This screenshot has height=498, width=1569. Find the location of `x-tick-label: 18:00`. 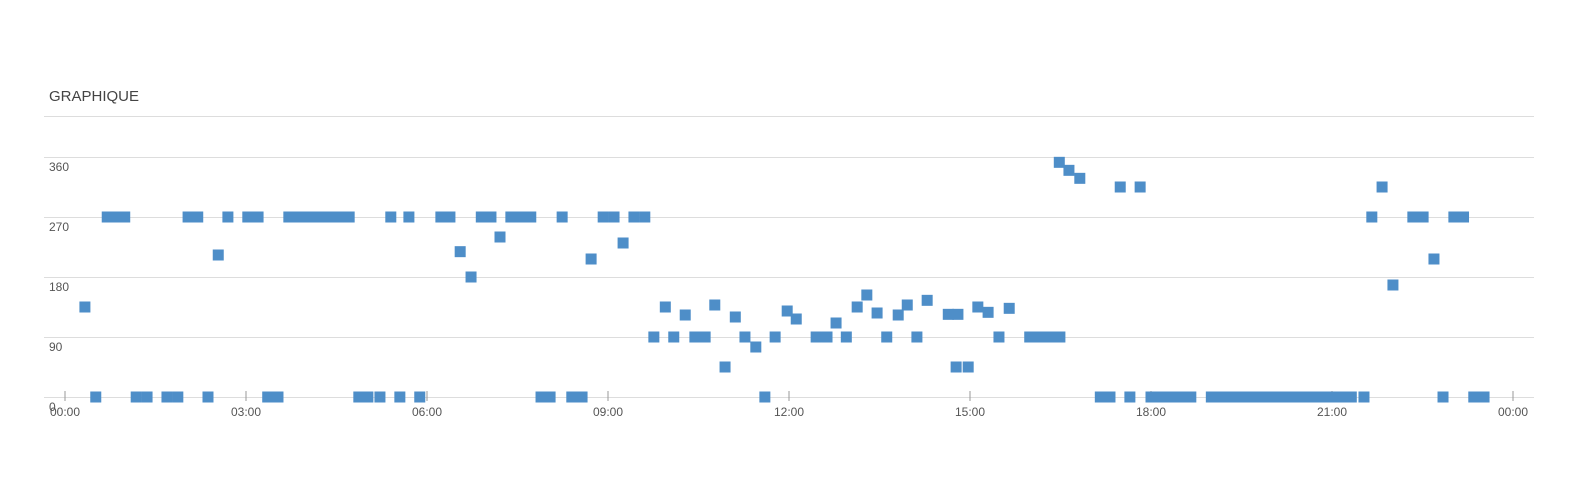

x-tick-label: 18:00 is located at coordinates (1151, 412).